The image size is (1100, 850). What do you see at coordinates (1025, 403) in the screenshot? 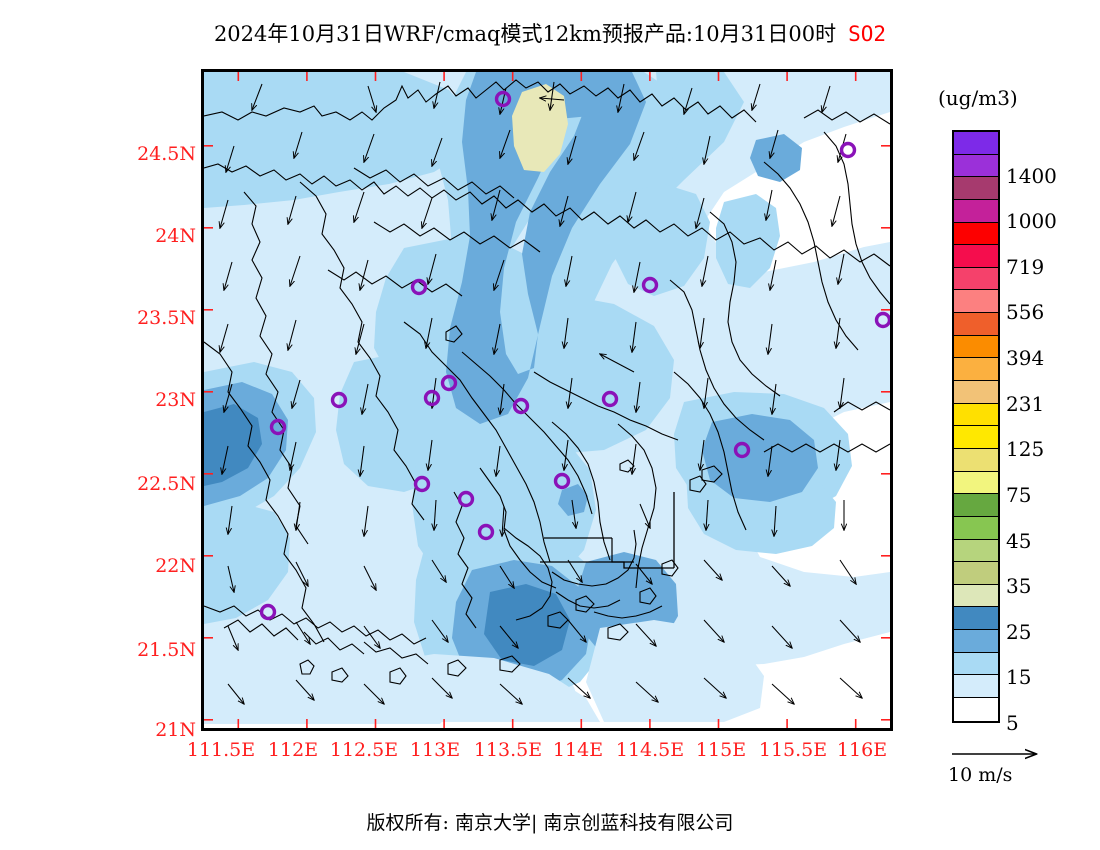
I see `colorbar-tick-label: 231` at bounding box center [1025, 403].